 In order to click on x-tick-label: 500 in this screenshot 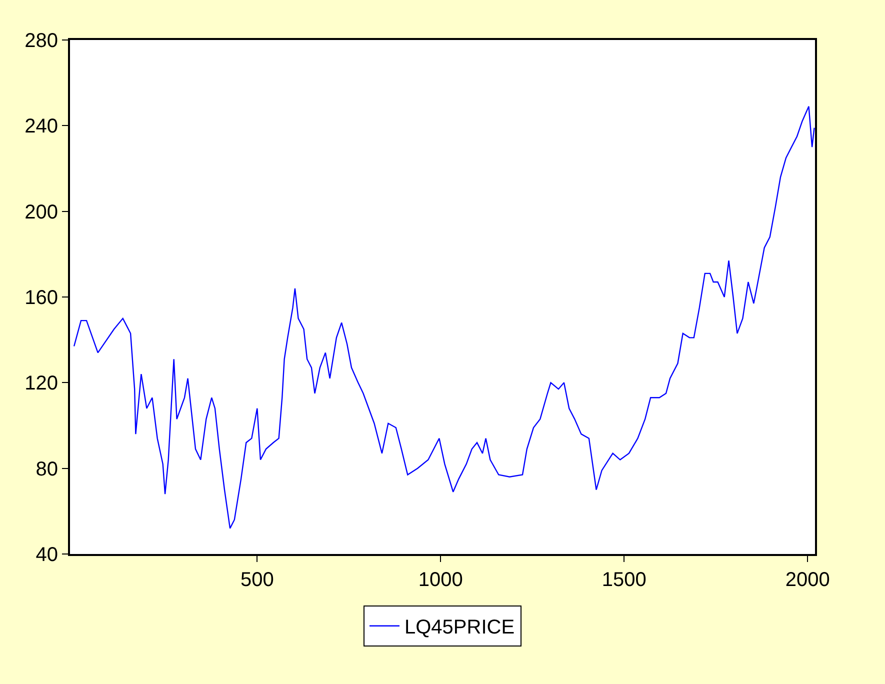, I will do `click(257, 580)`.